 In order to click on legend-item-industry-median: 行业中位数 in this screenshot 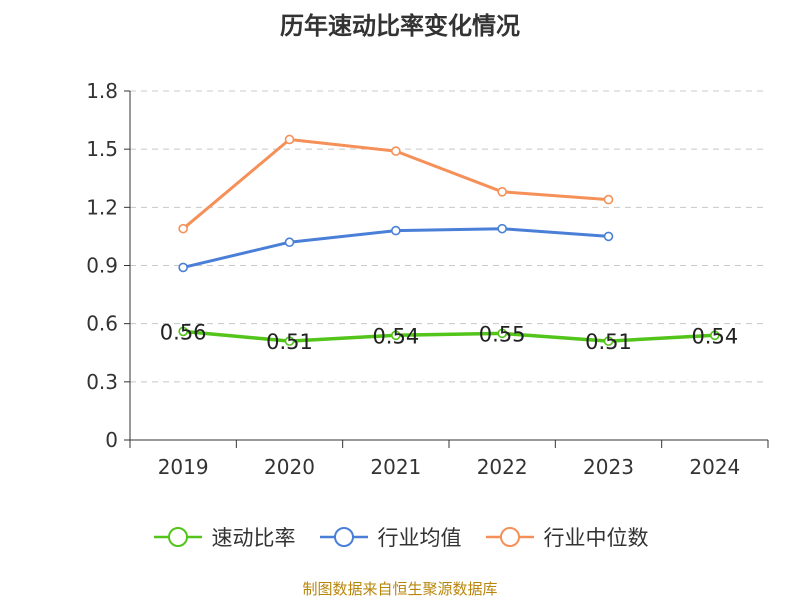, I will do `click(566, 537)`.